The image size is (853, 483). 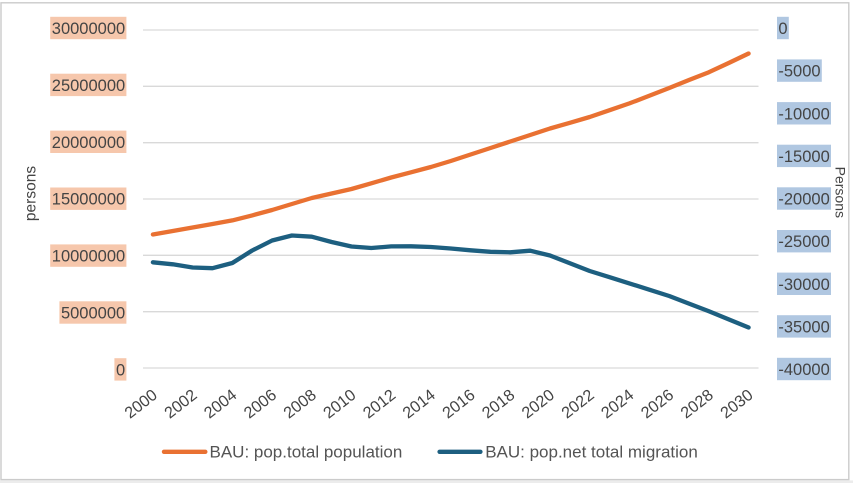 What do you see at coordinates (803, 157) in the screenshot?
I see `svg-text: -15000` at bounding box center [803, 157].